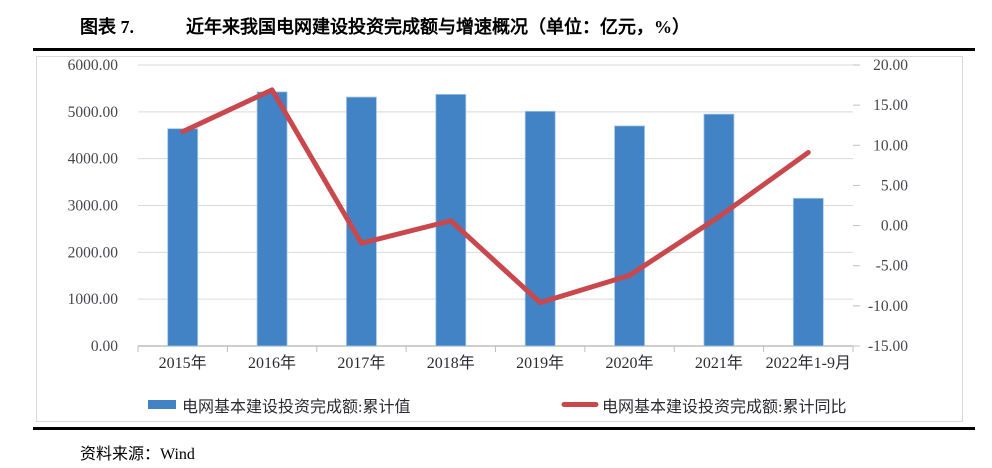 The width and height of the screenshot is (992, 468). What do you see at coordinates (361, 363) in the screenshot?
I see `x-axis-label: 2017年` at bounding box center [361, 363].